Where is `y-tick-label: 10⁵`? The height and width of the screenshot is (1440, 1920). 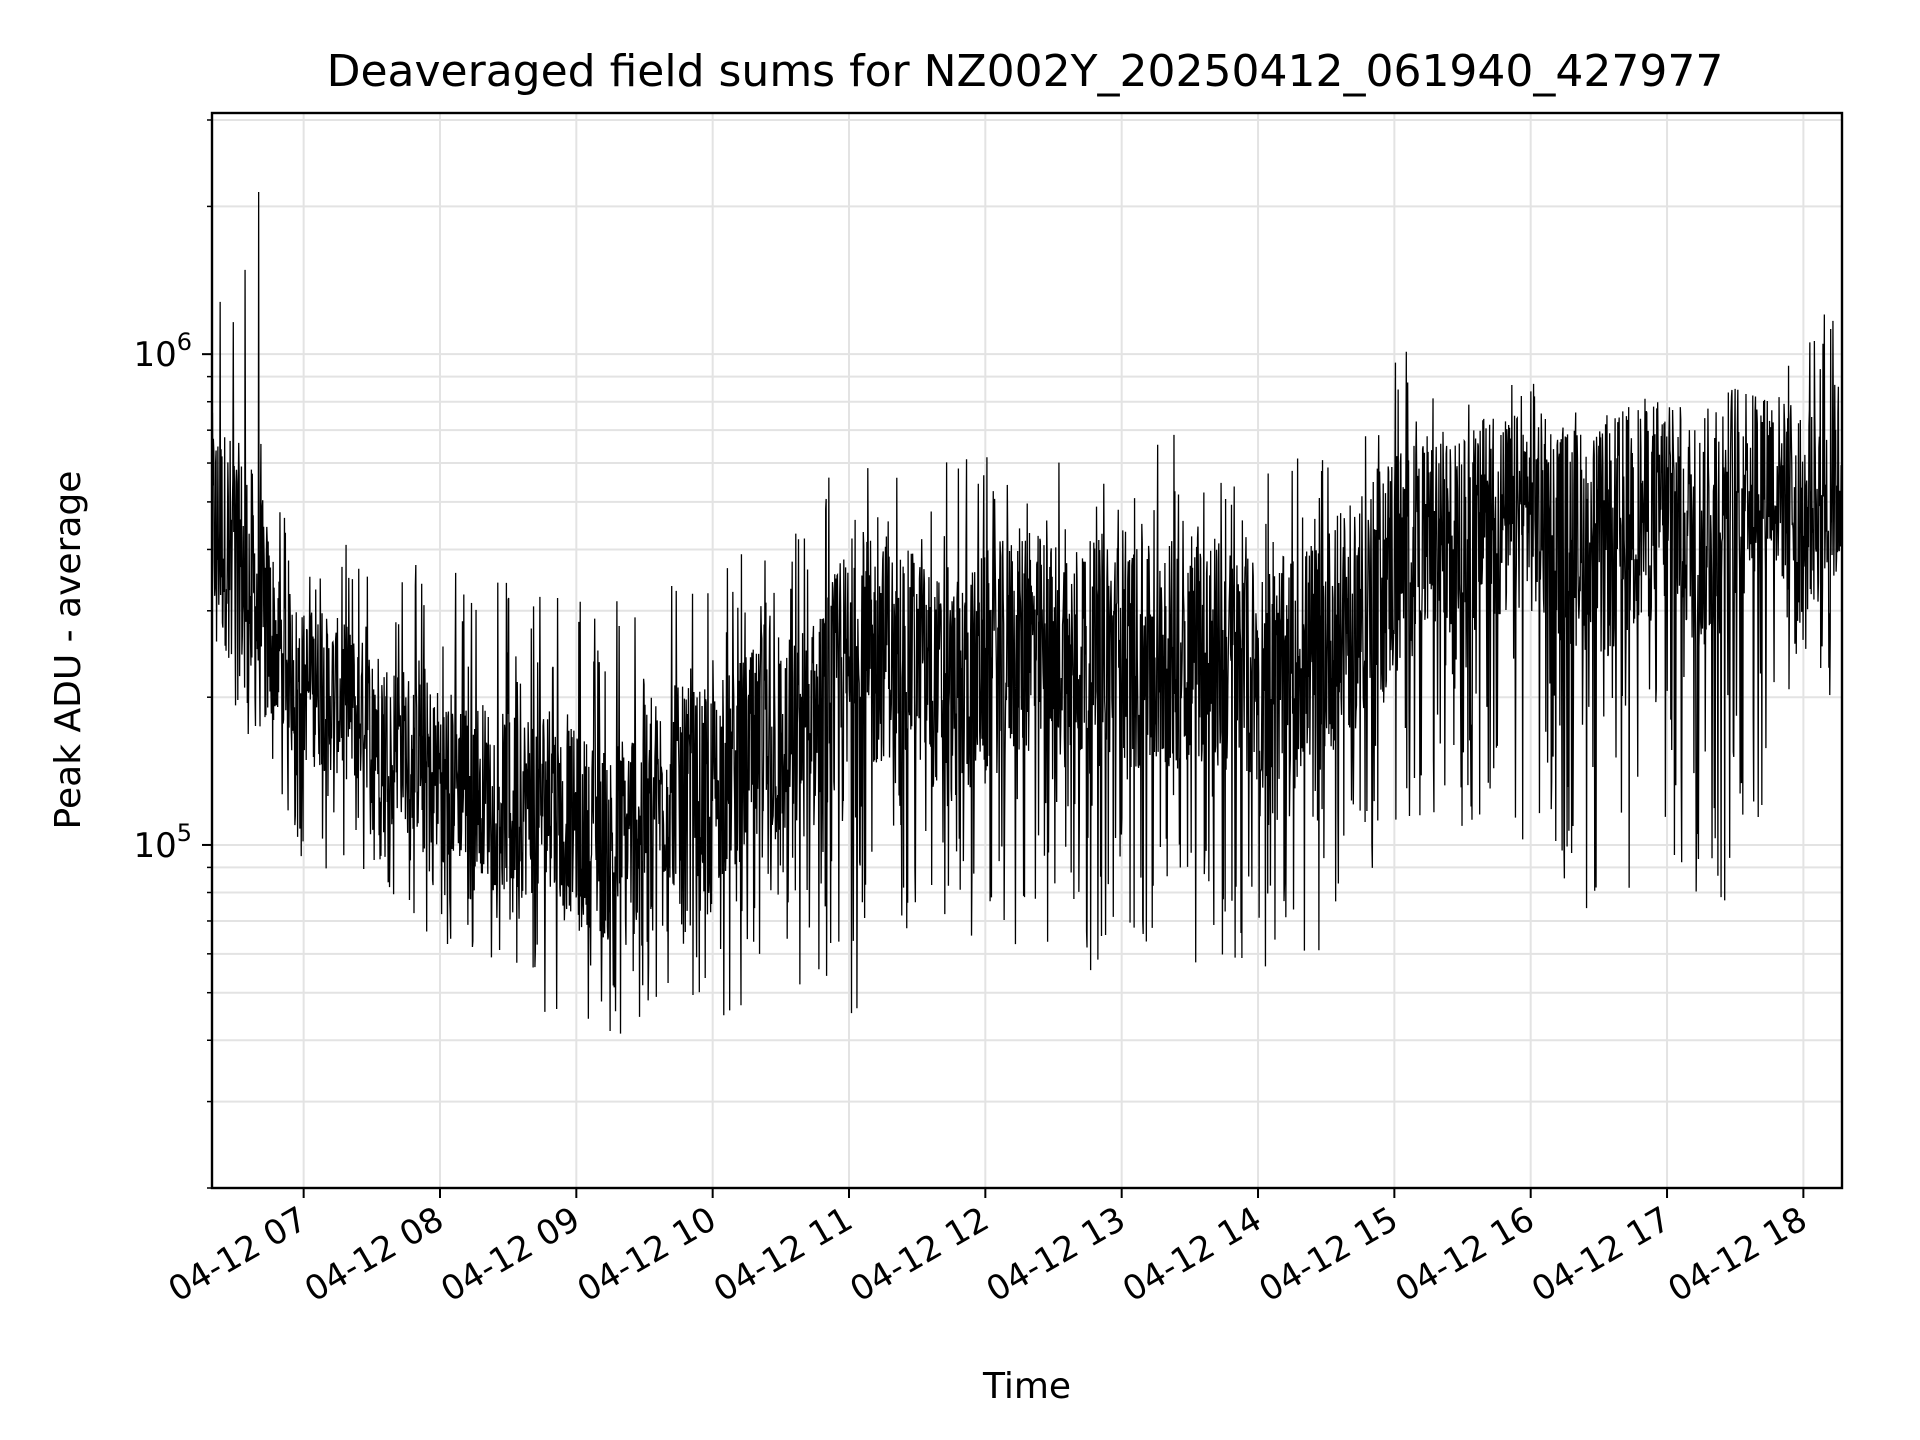 y-tick-label: 10⁵ is located at coordinates (162, 842).